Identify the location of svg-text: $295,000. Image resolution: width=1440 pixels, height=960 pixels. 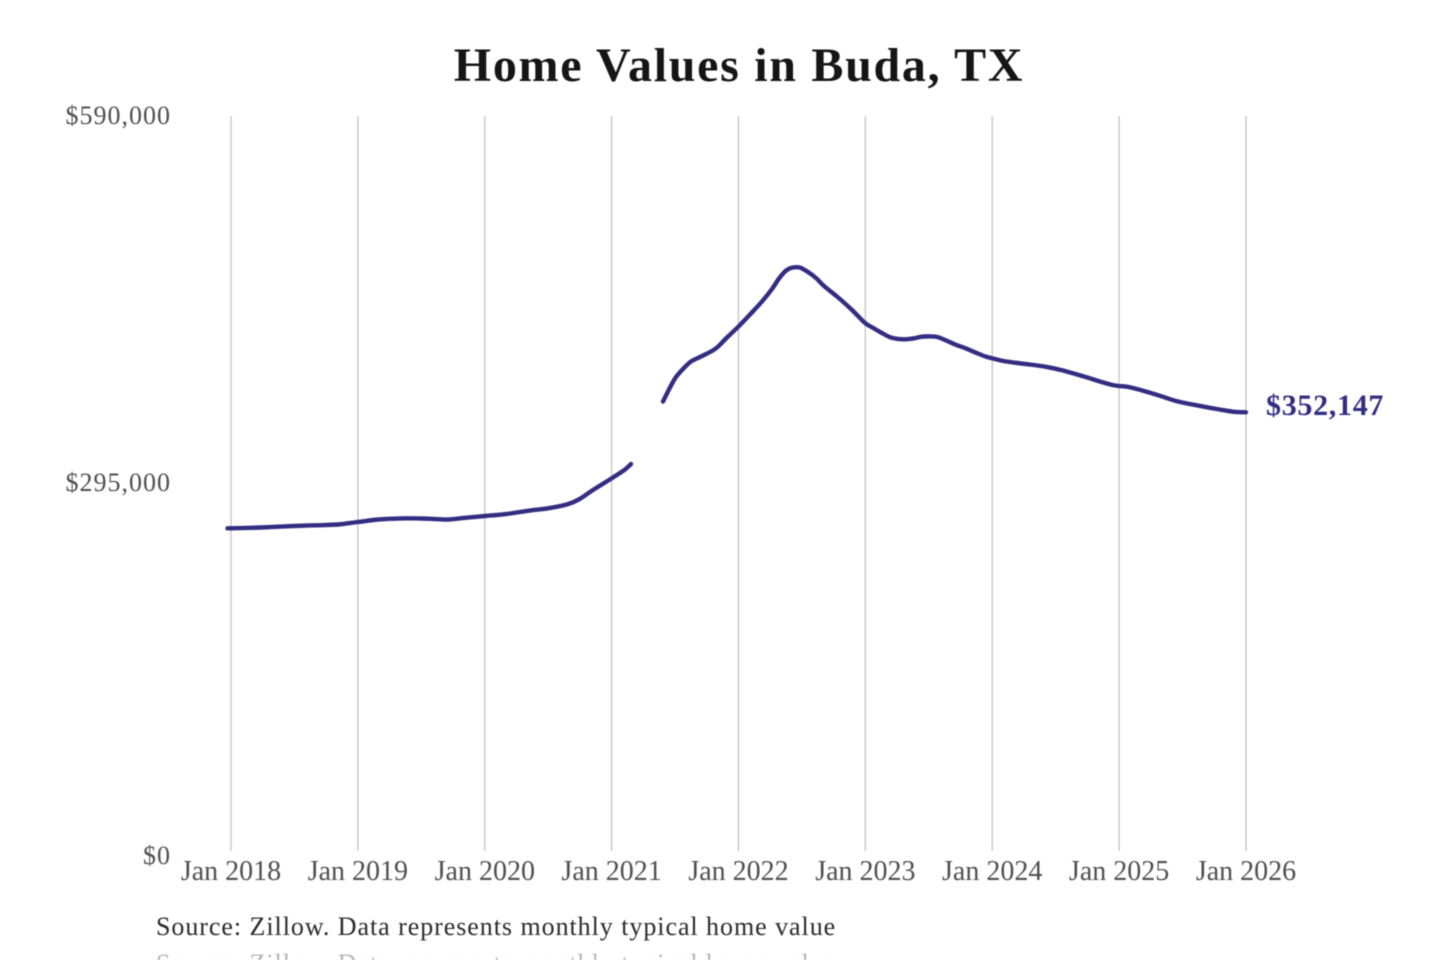
(119, 482).